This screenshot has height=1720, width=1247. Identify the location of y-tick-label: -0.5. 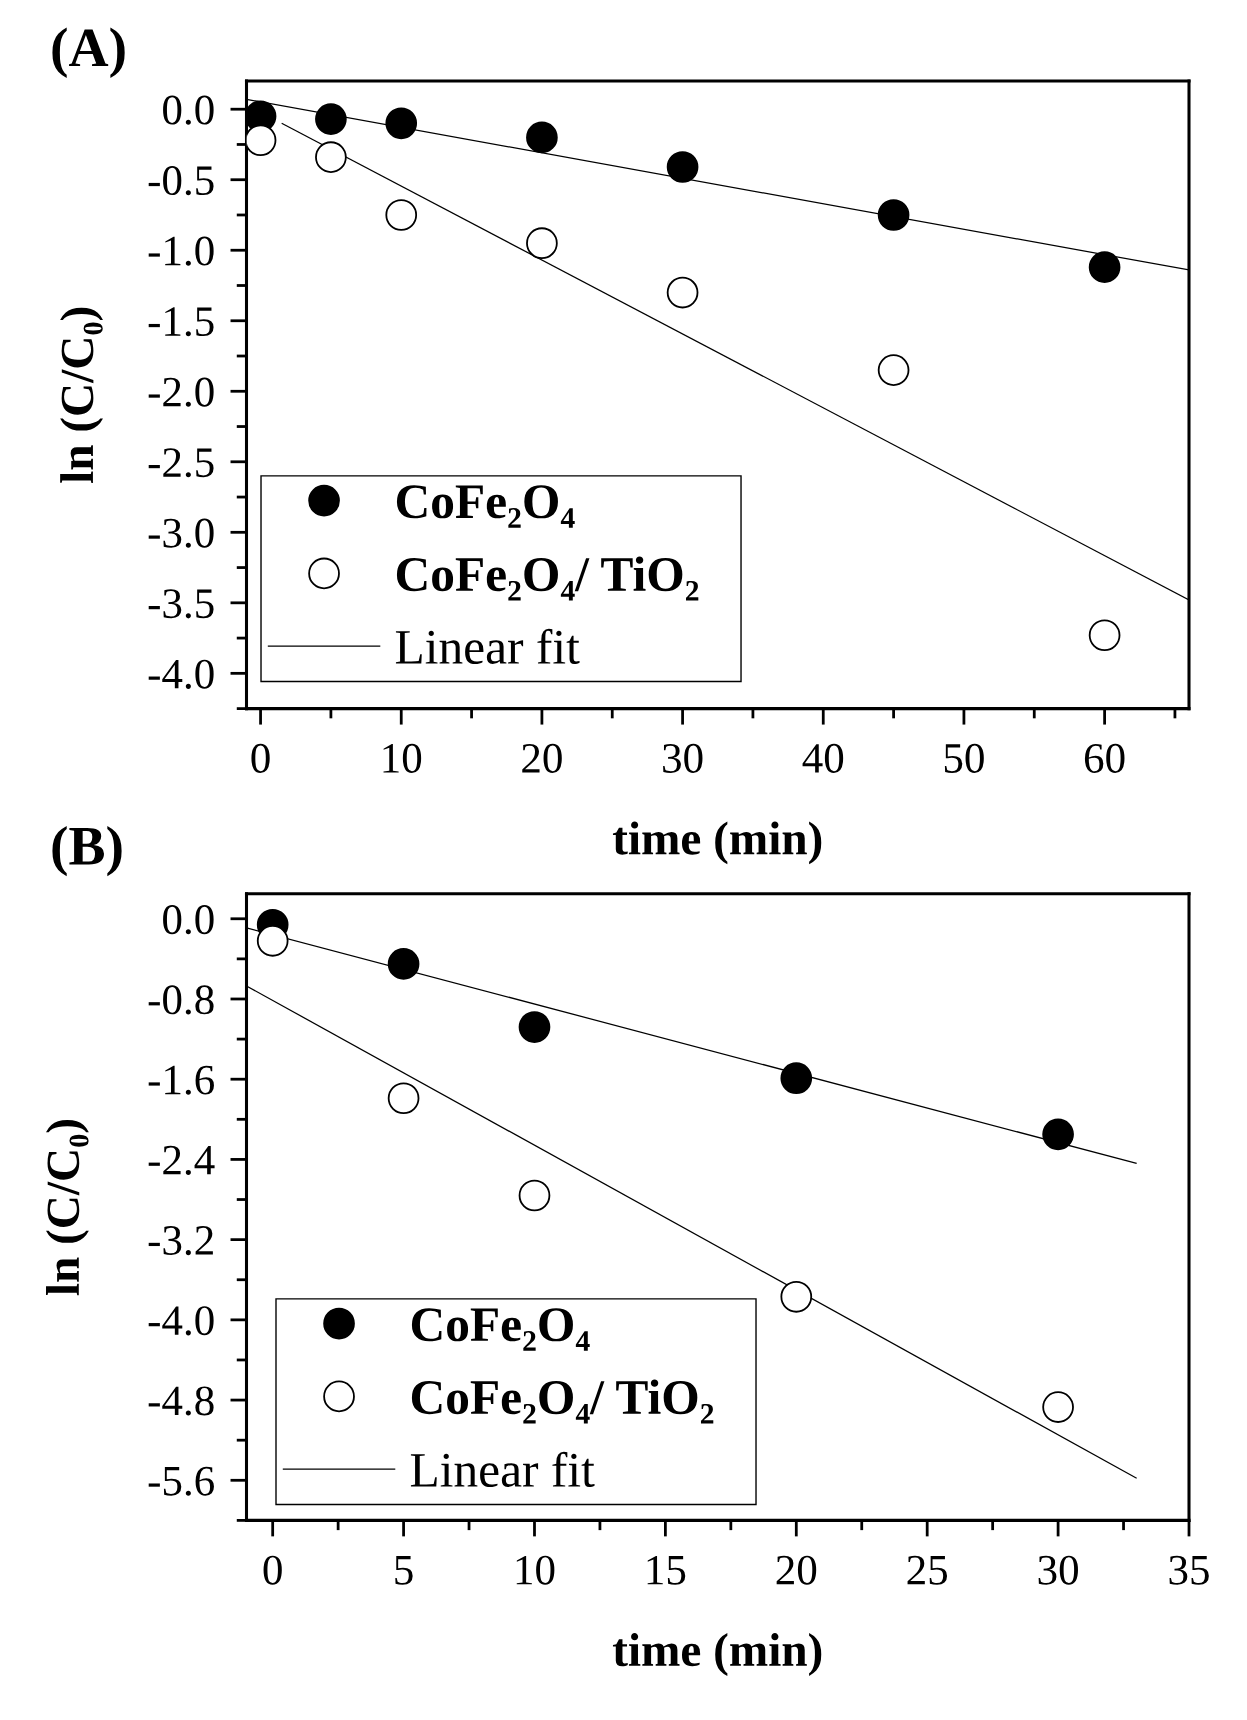
(181, 181).